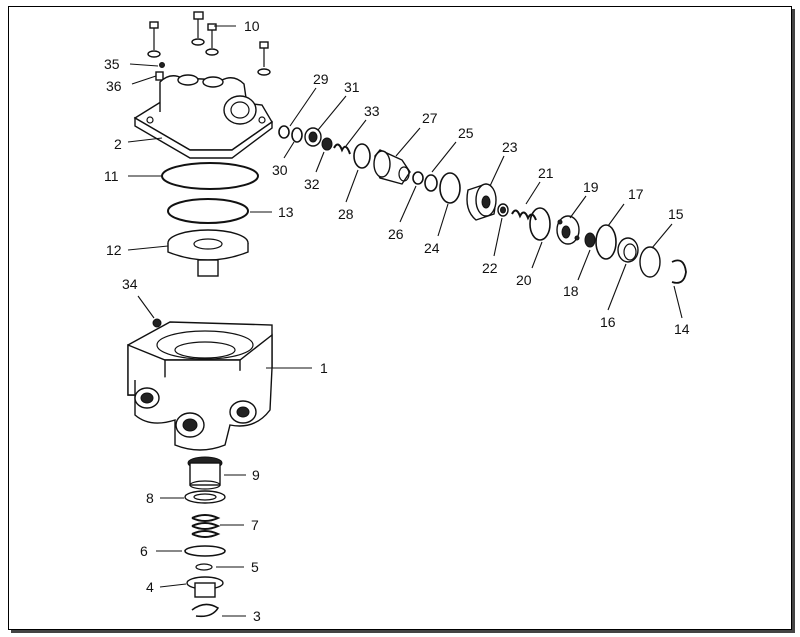 The image size is (800, 637). I want to click on callout-3: 3, so click(257, 616).